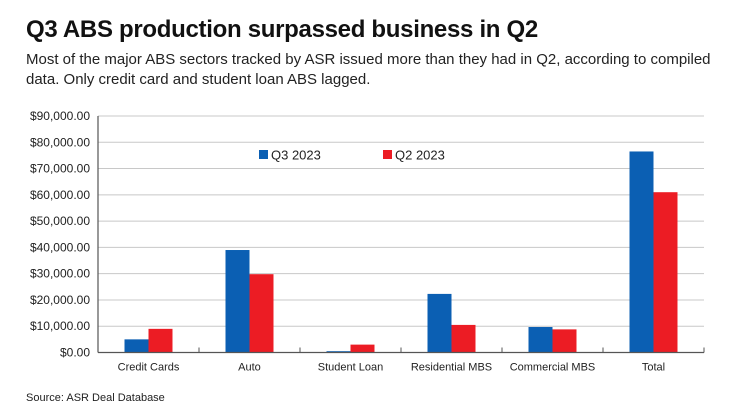  What do you see at coordinates (350, 368) in the screenshot?
I see `x-tick-label: Student Loan` at bounding box center [350, 368].